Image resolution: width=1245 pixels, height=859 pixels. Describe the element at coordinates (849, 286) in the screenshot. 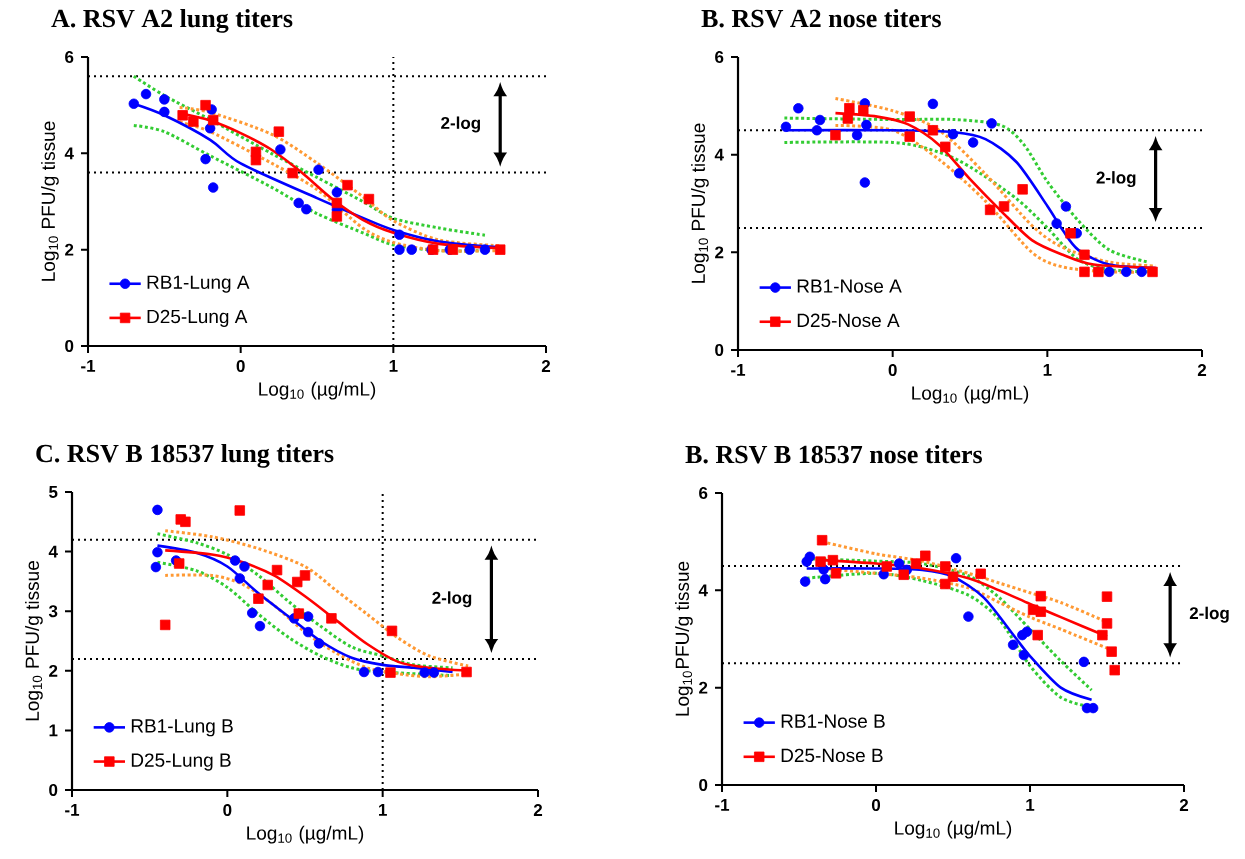

I see `legend-label: RB1-Nose A` at that location.